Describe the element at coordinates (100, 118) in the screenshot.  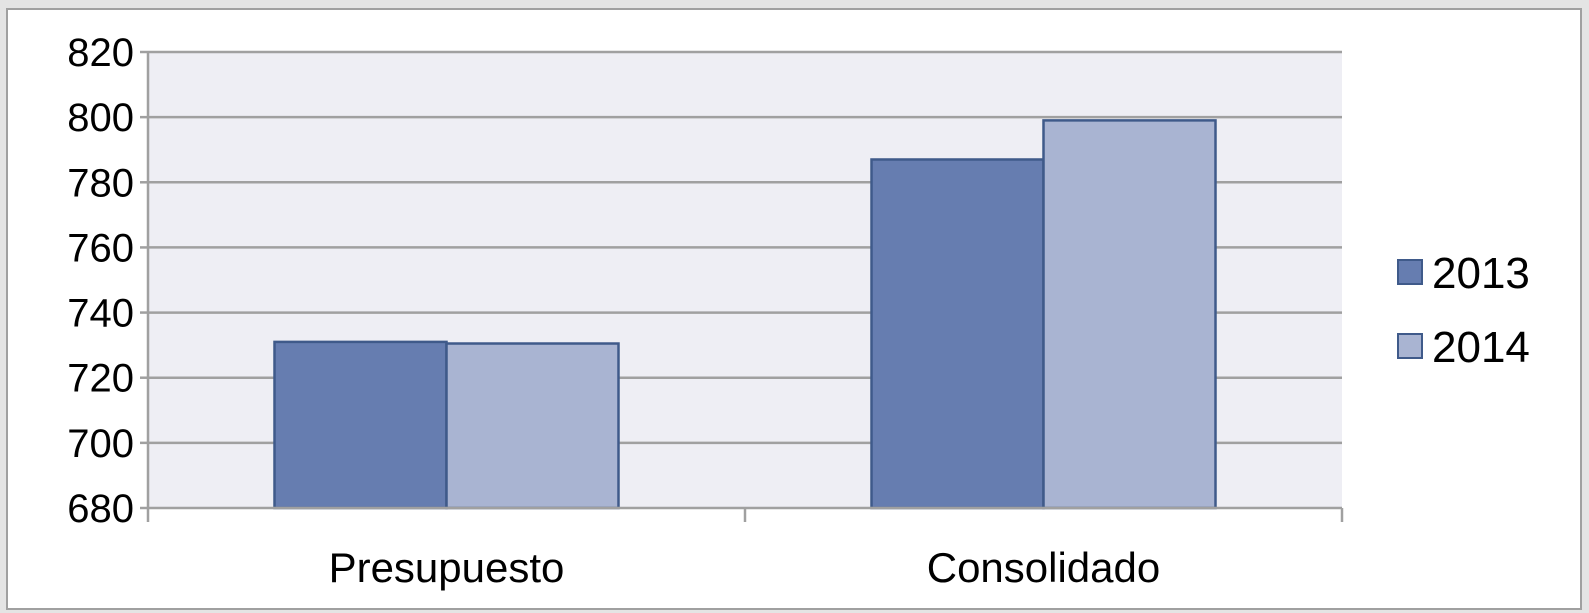
I see `y-tick-label-800: 800` at that location.